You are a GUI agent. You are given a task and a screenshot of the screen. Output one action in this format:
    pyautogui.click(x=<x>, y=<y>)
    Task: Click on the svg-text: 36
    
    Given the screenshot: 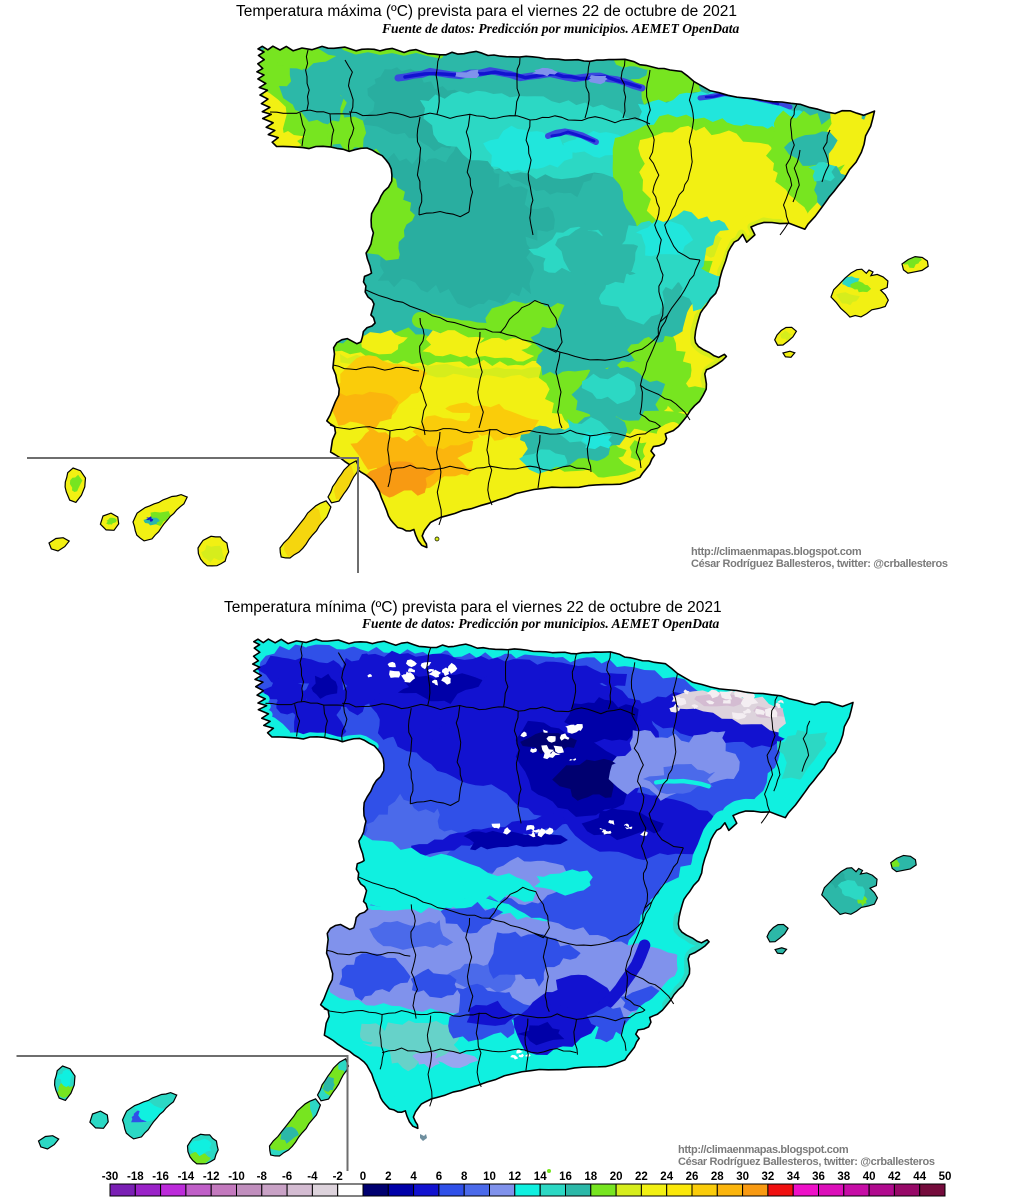 What is the action you would take?
    pyautogui.click(x=818, y=1177)
    